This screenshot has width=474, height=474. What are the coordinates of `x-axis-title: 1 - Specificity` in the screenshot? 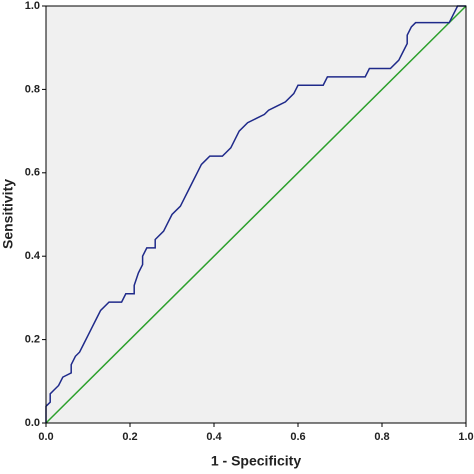 It's located at (256, 461).